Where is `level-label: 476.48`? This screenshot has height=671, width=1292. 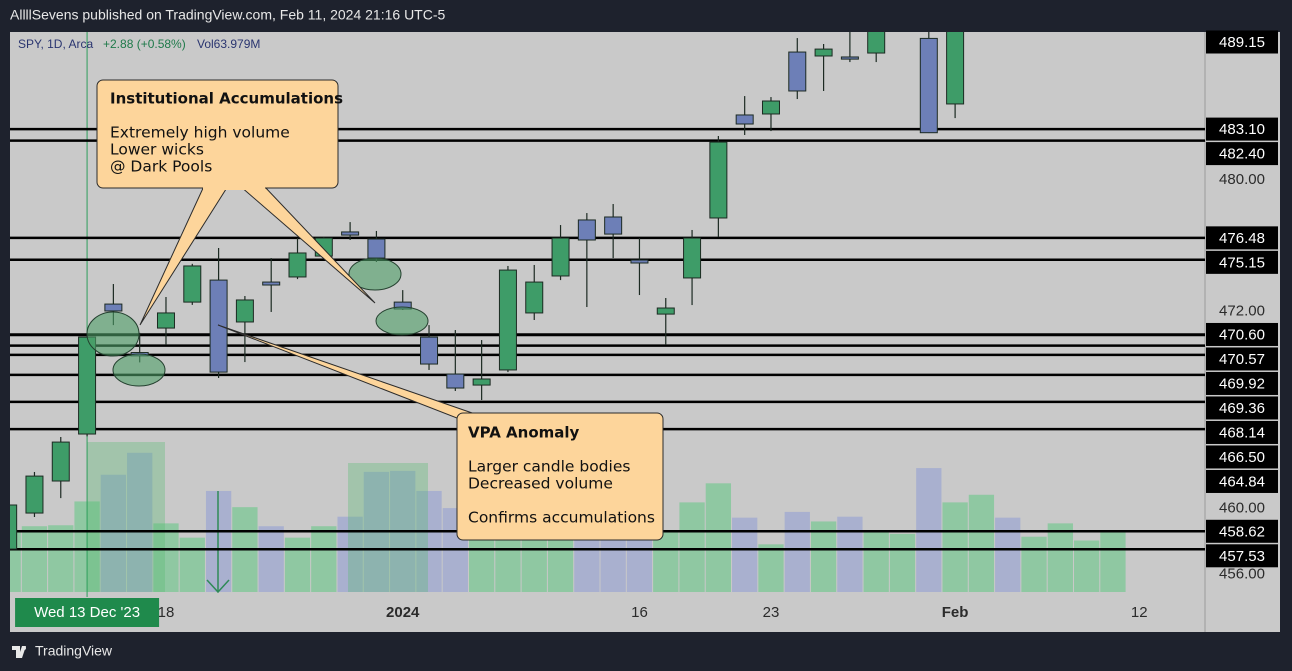 level-label: 476.48 is located at coordinates (1242, 238).